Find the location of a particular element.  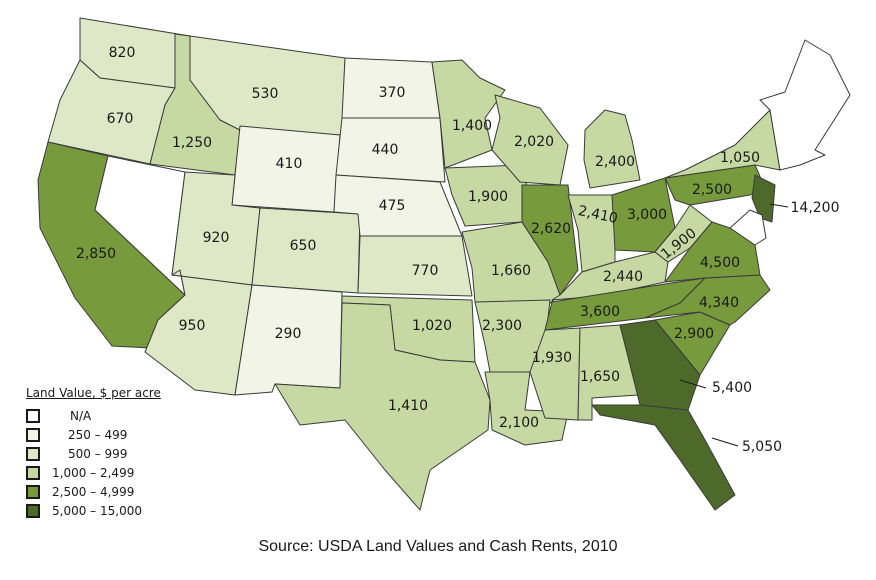

state-michigan is located at coordinates (612, 149).